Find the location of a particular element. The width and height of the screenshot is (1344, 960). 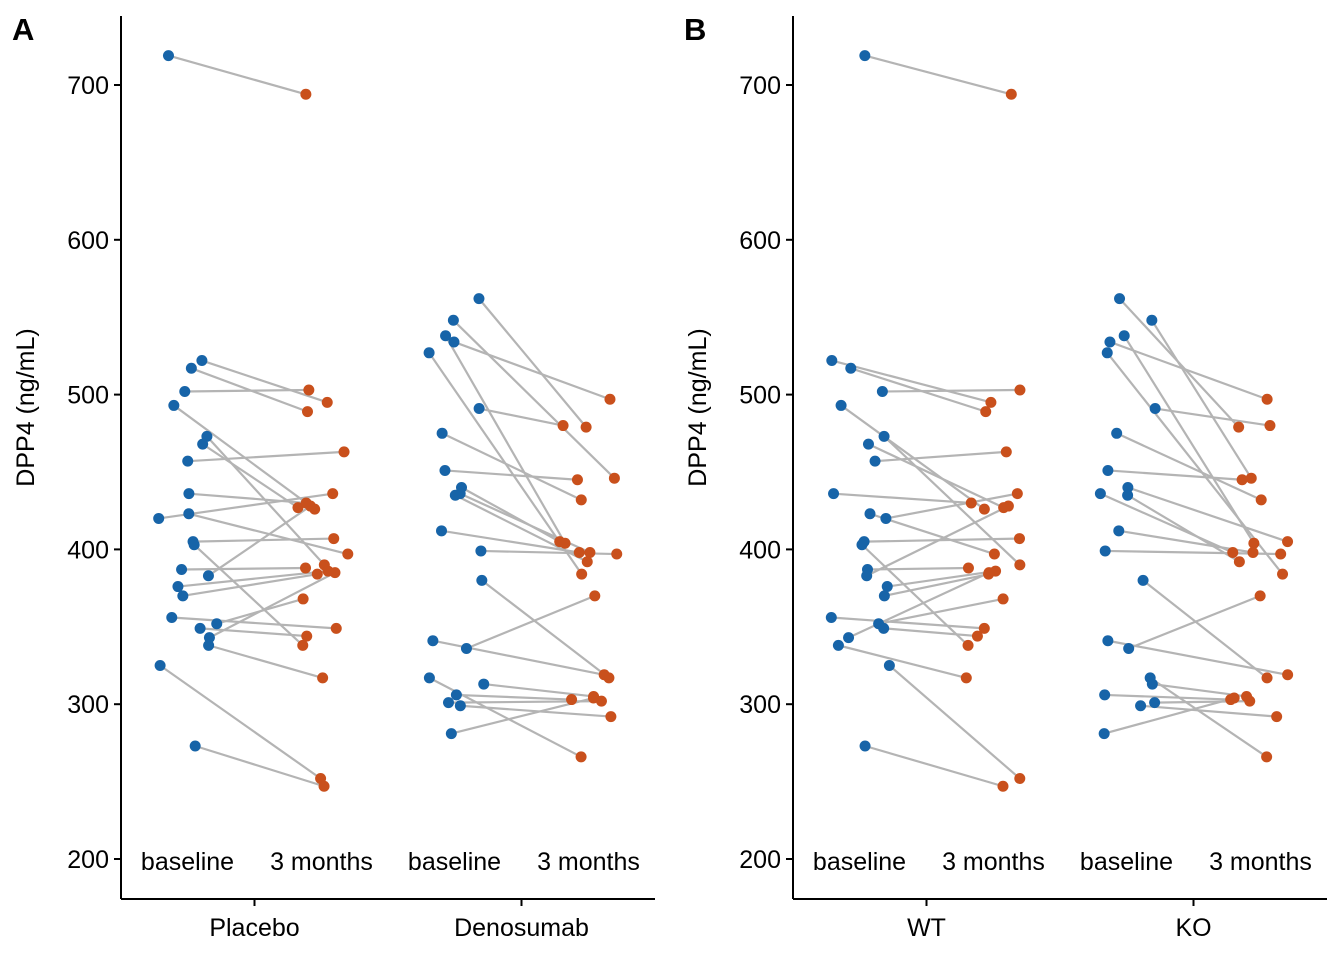

panel-label: A is located at coordinates (23, 29).